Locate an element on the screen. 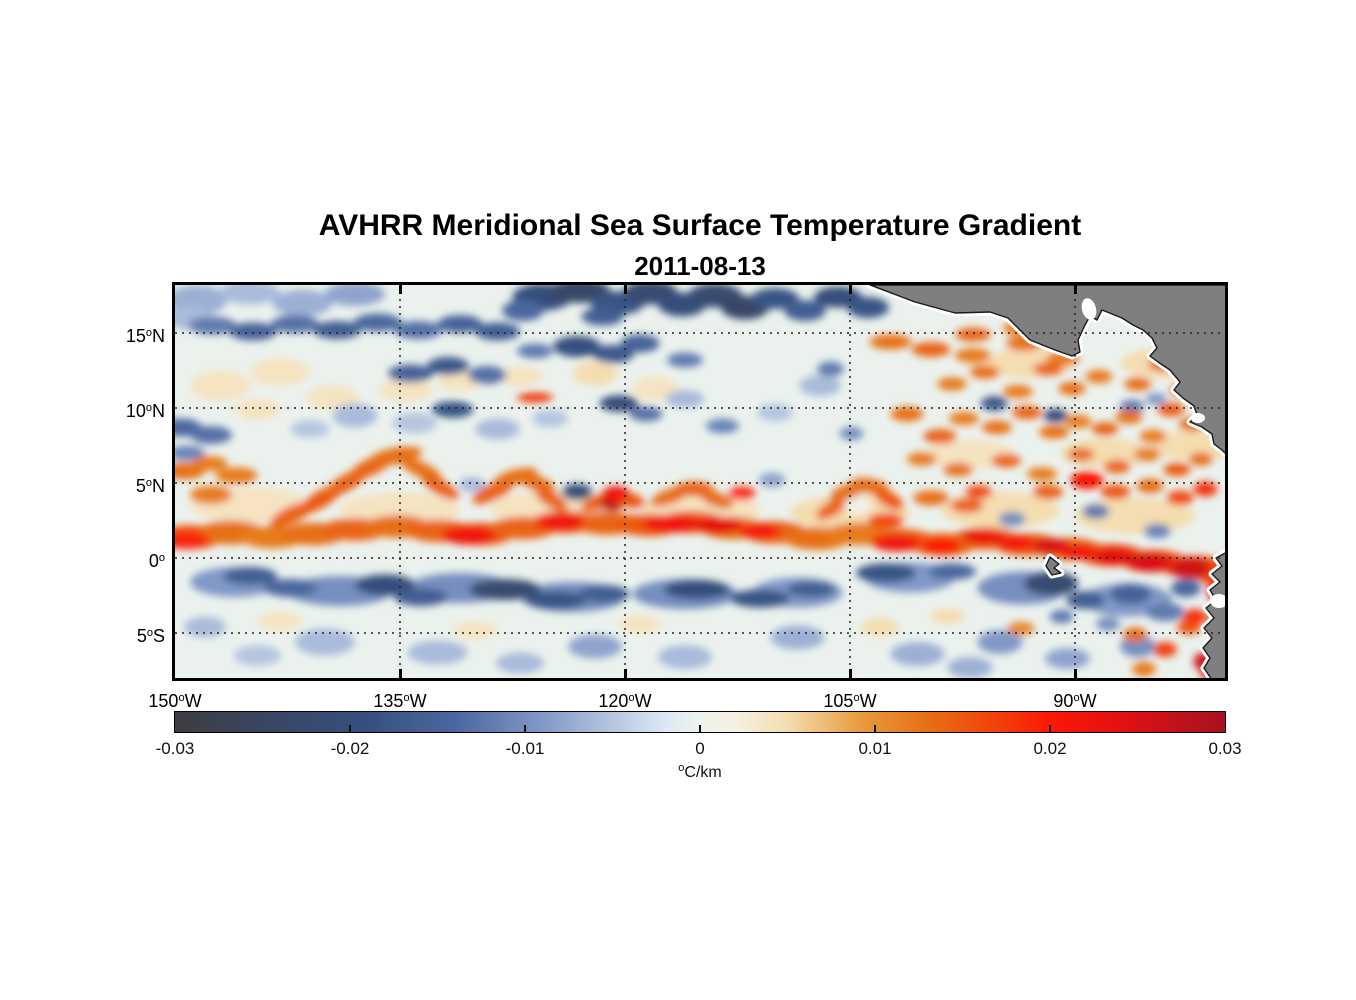 The image size is (1356, 1000). lon-tick-label: 120oW is located at coordinates (625, 701).